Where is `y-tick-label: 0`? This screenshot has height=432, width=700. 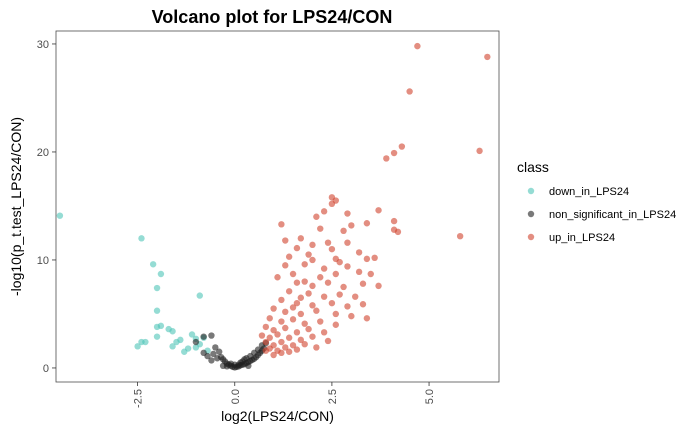
y-tick-label: 0 is located at coordinates (46, 369).